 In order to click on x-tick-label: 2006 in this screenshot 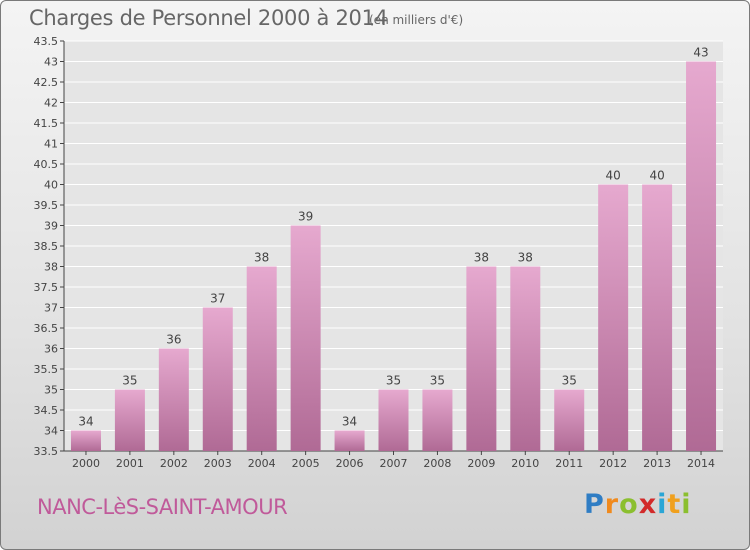, I will do `click(350, 463)`.